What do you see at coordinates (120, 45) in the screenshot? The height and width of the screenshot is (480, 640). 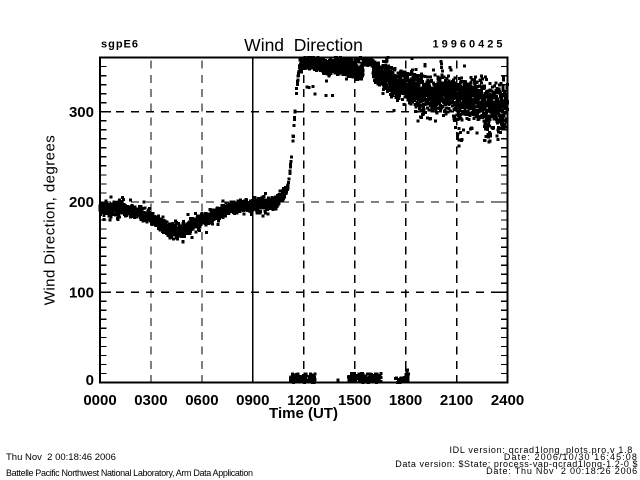 I see `svg-text: sgpE6` at bounding box center [120, 45].